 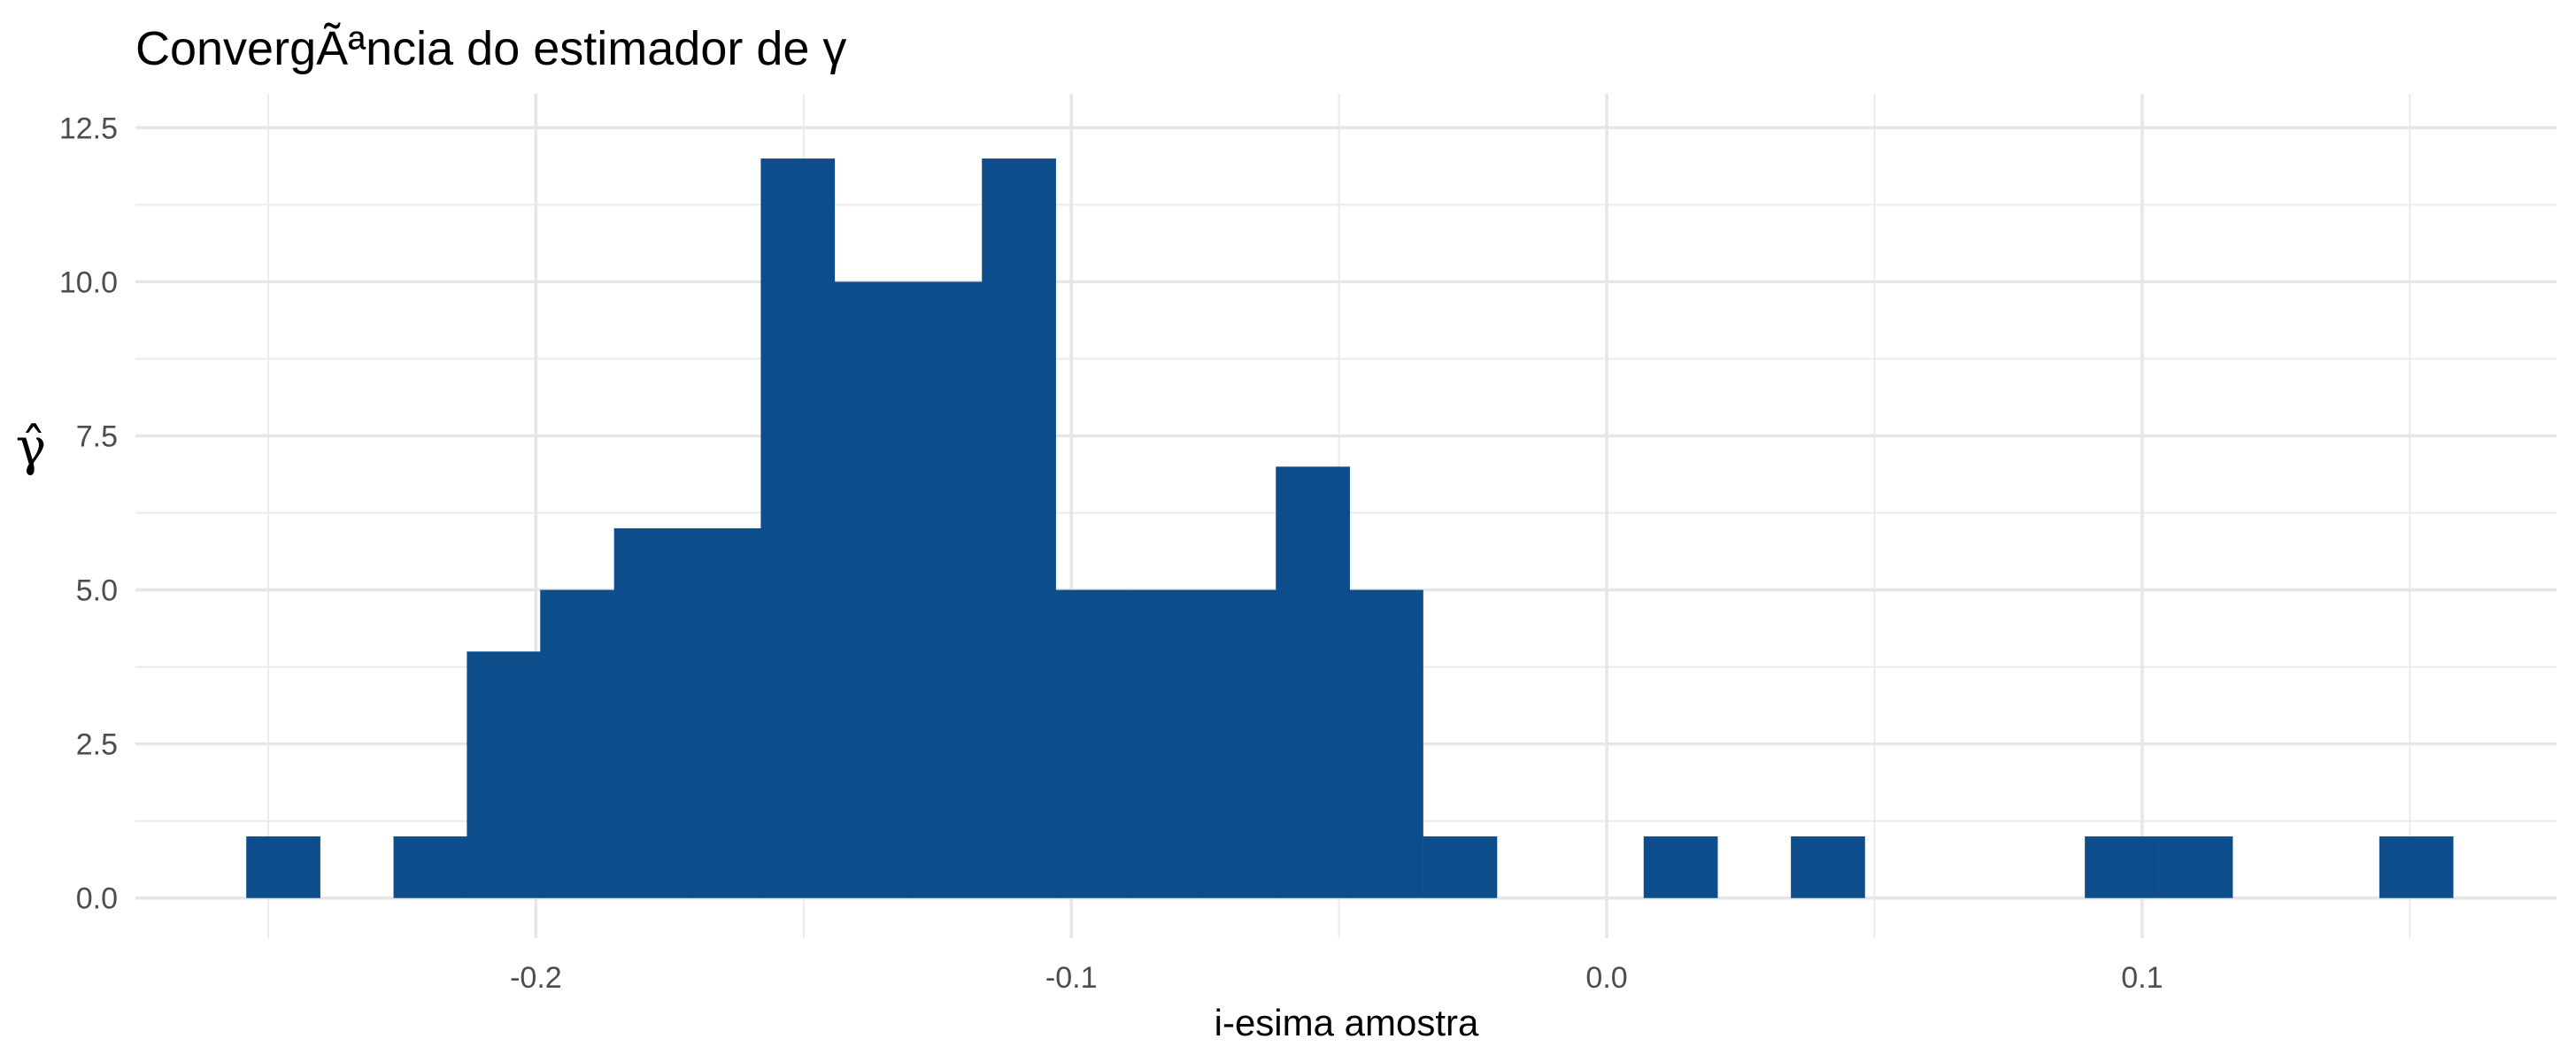 I want to click on x-tick-label: 0.1, so click(x=2142, y=978).